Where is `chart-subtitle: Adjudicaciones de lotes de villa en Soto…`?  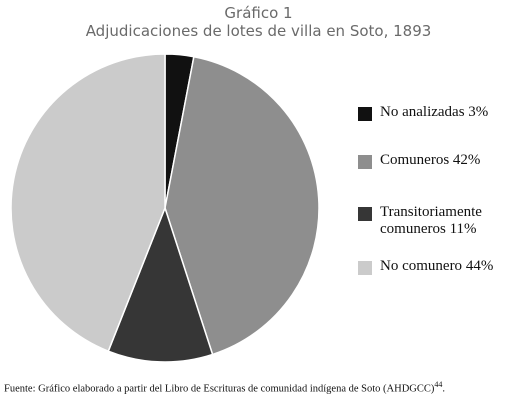 chart-subtitle: Adjudicaciones de lotes de villa en Soto… is located at coordinates (258, 31).